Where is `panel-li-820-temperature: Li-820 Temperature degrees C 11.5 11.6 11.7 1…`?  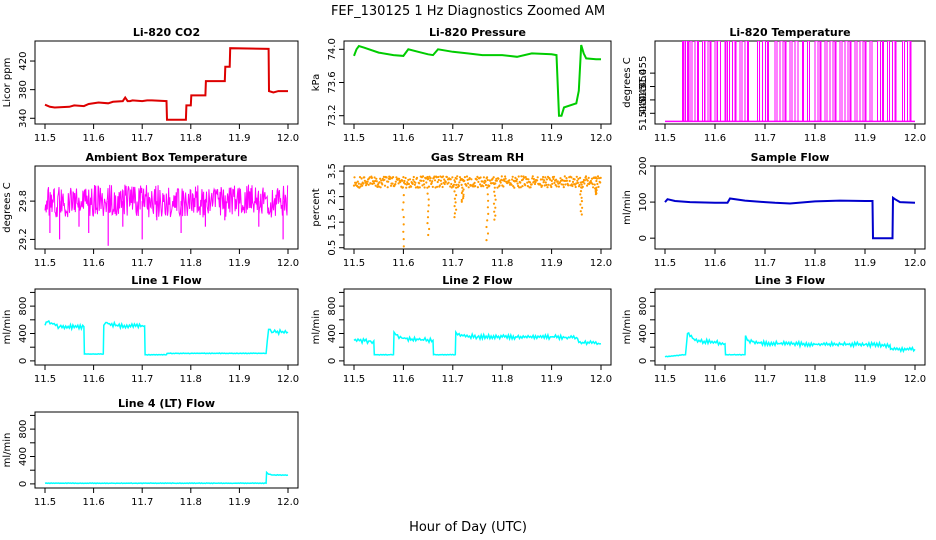
panel-li-820-temperature: Li-820 Temperature degrees C 11.5 11.6 11.7 1… is located at coordinates (774, 85).